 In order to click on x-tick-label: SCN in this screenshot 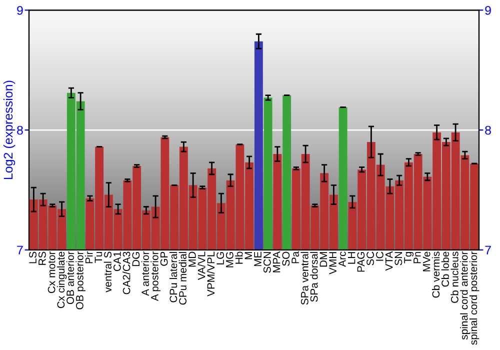, I will do `click(267, 262)`.